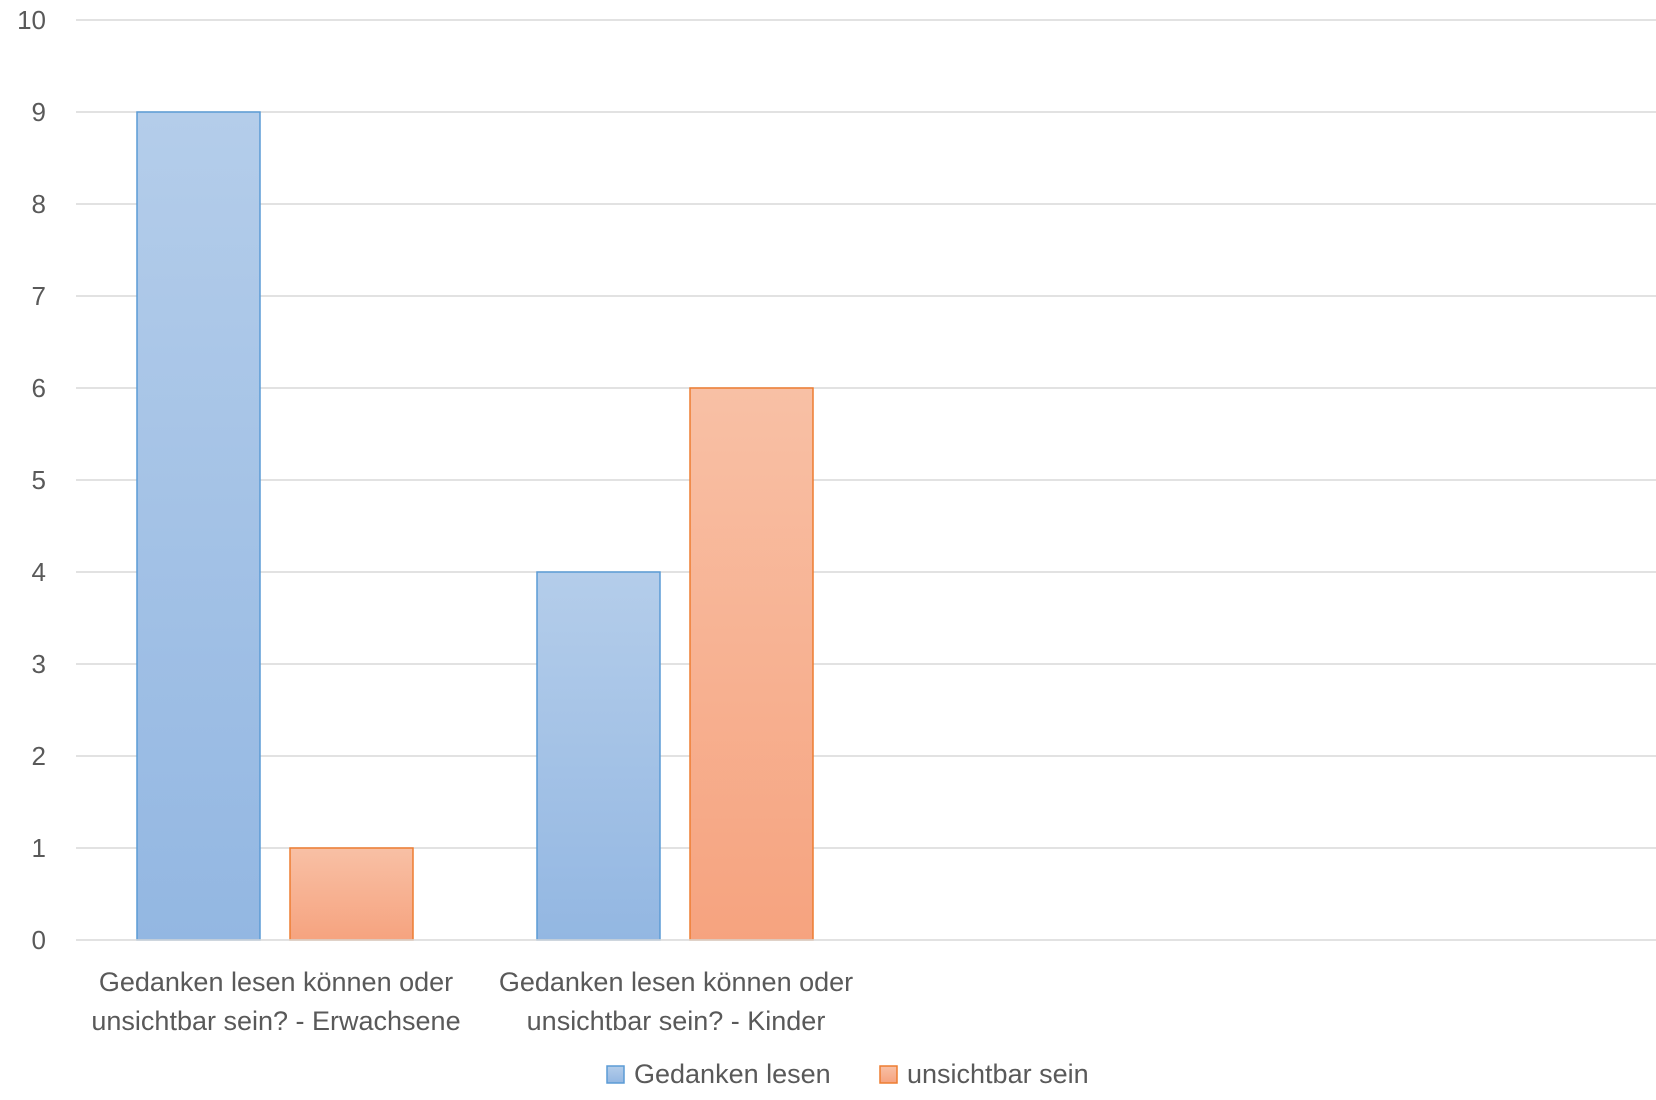 Image resolution: width=1656 pixels, height=1100 pixels. Describe the element at coordinates (39, 204) in the screenshot. I see `y-tick-label: 8` at that location.